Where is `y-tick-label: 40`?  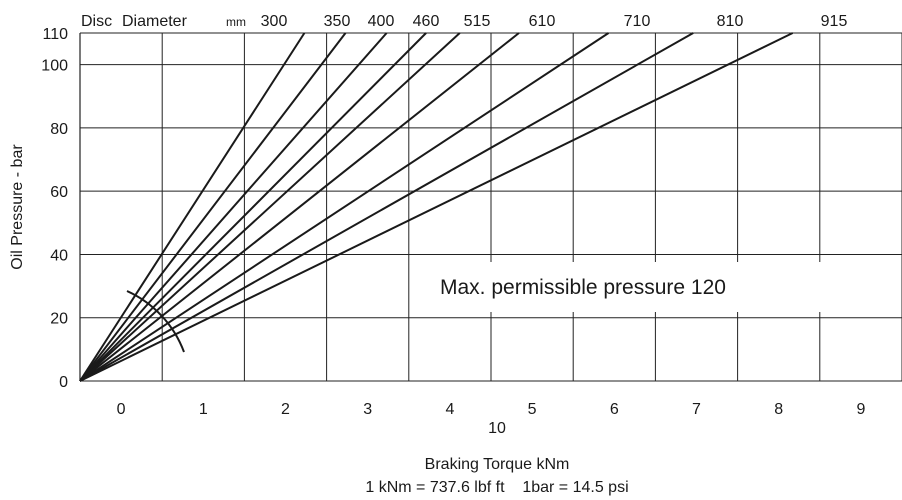
y-tick-label: 40 is located at coordinates (59, 255).